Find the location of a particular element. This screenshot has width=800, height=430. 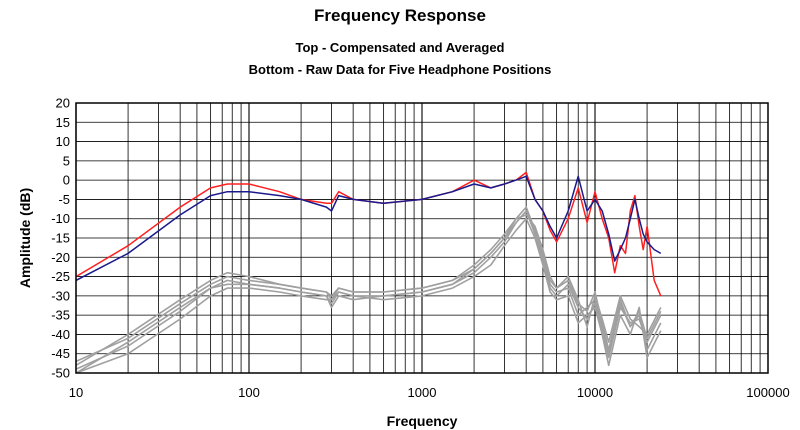

chart-title: Frequency Response is located at coordinates (400, 15).